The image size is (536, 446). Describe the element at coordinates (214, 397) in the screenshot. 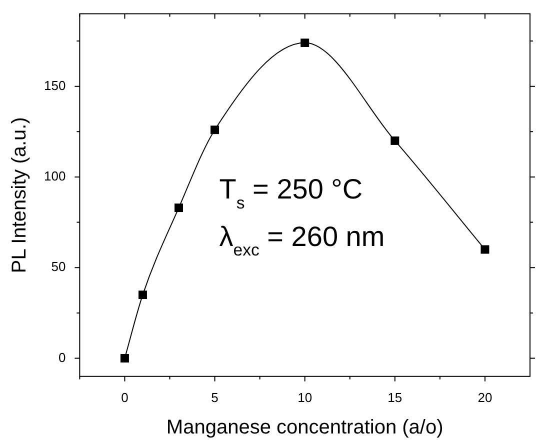

I see `x-tick-label: 5` at that location.